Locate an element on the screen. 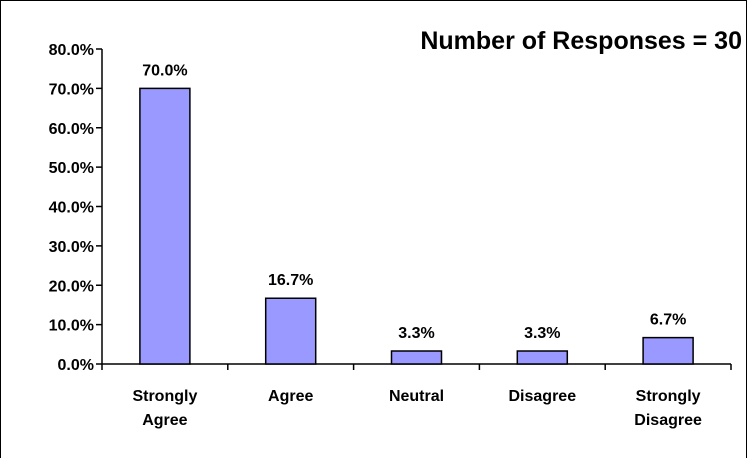 This screenshot has width=747, height=458. y-tick-label: 40.0% is located at coordinates (71, 208).